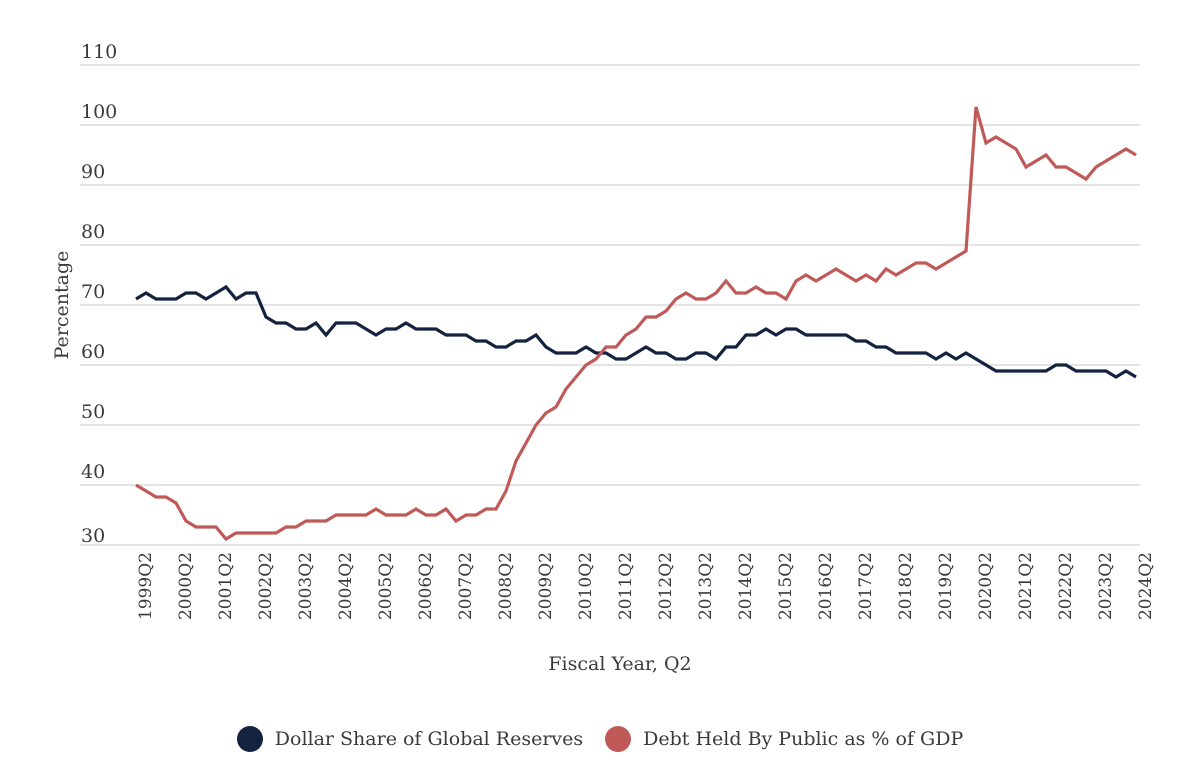 The height and width of the screenshot is (781, 1200). I want to click on x-tick-label: 2007Q2, so click(466, 586).